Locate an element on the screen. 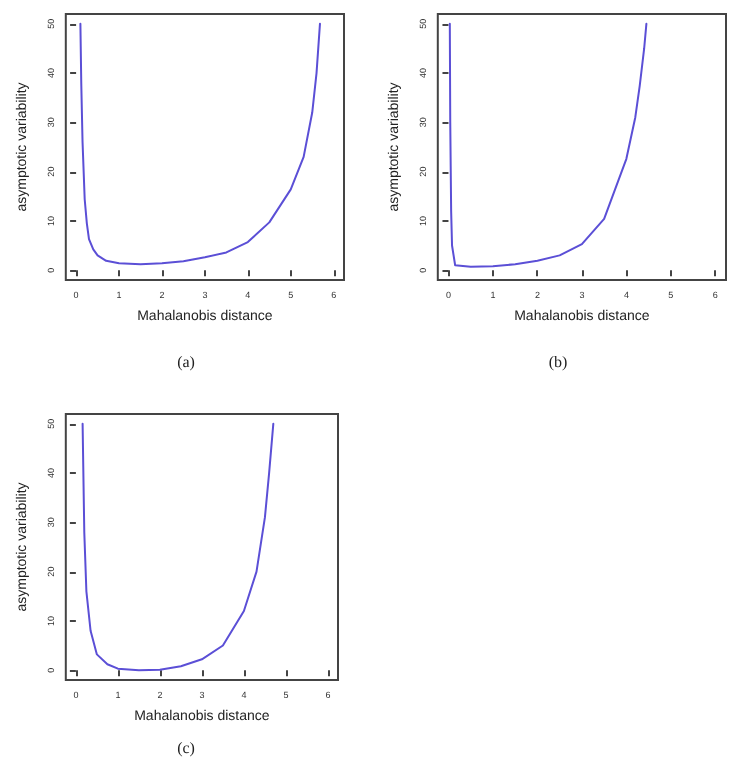  text: (c) is located at coordinates (186, 748).